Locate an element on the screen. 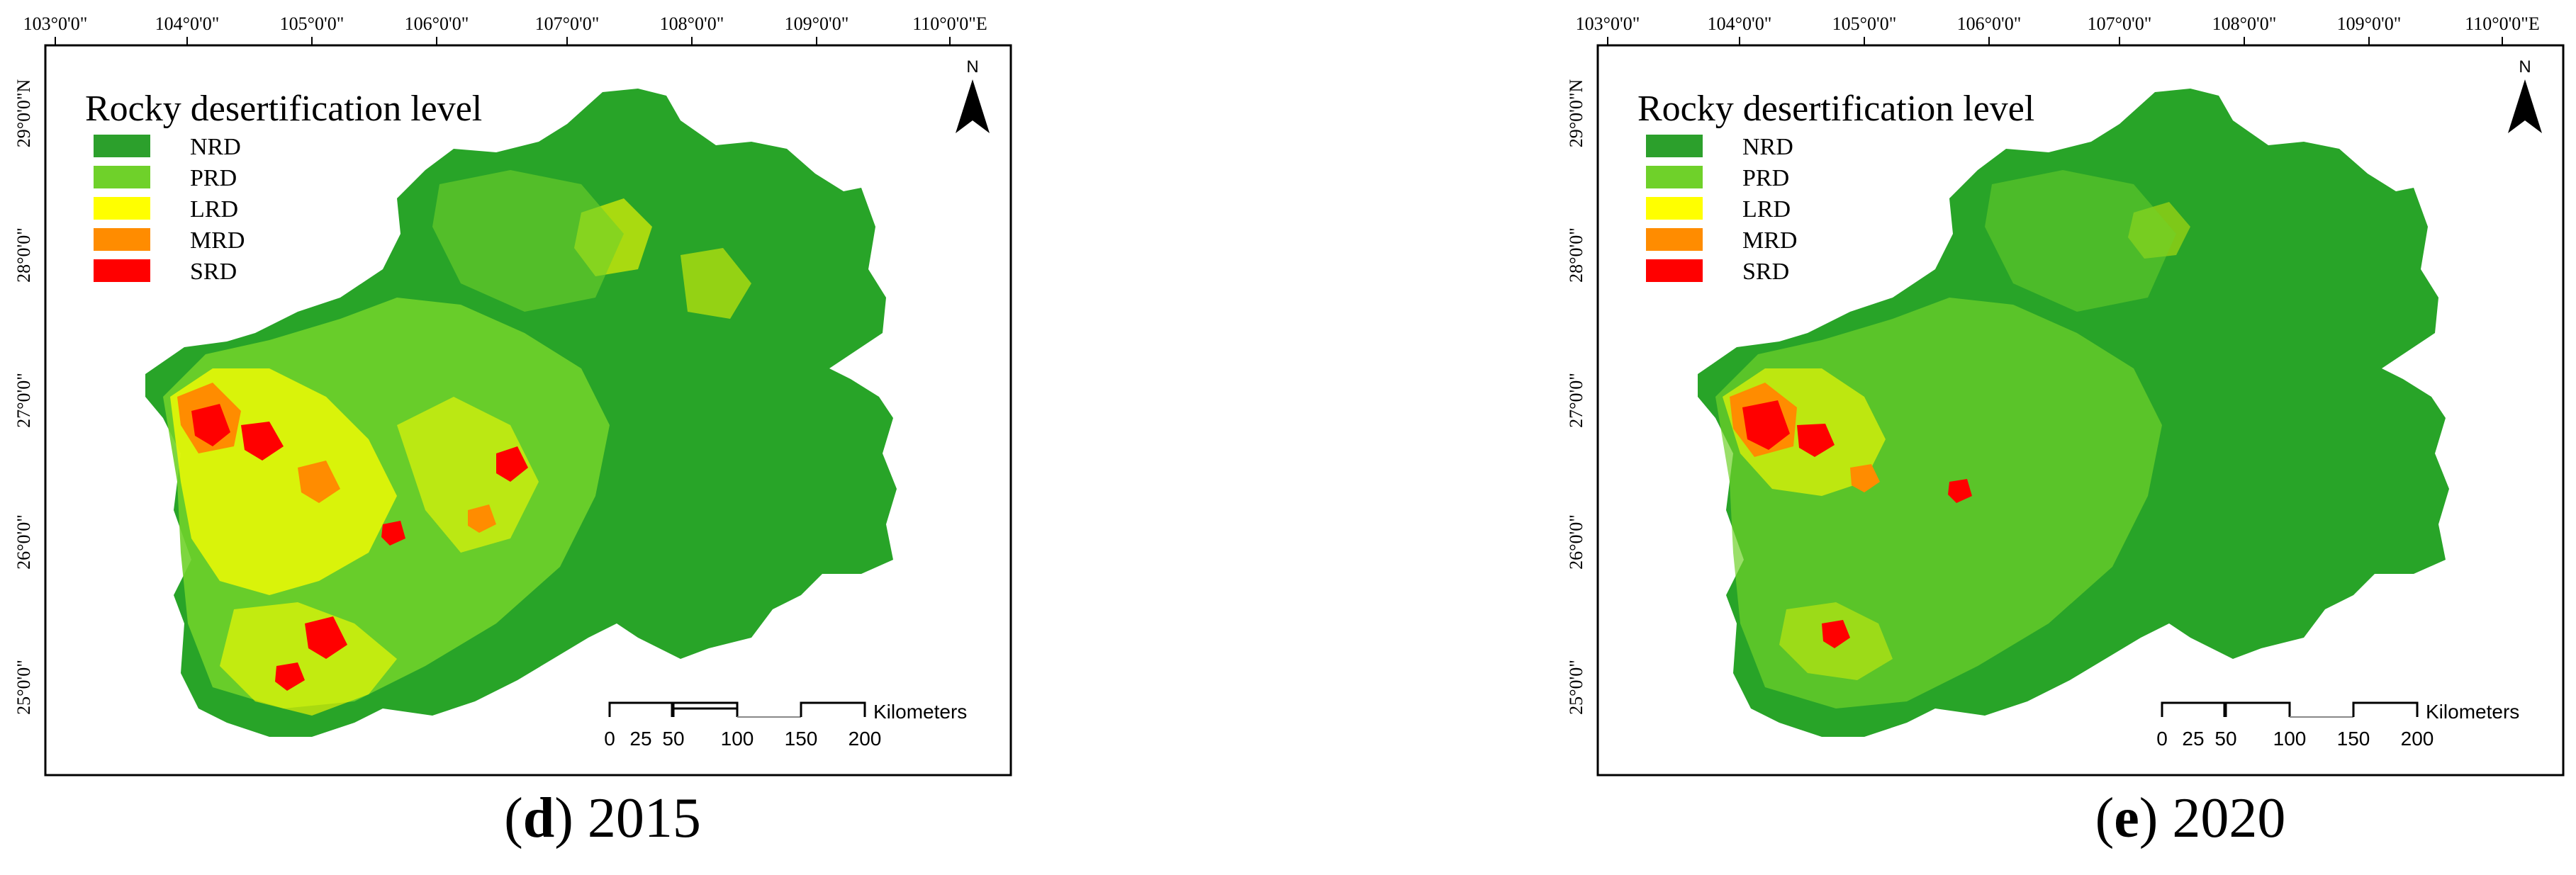 The width and height of the screenshot is (2576, 875). panel-year: 2015 is located at coordinates (644, 818).